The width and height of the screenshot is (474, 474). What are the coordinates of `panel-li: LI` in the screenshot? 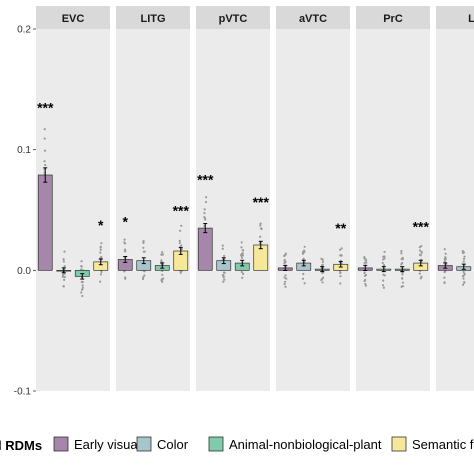 It's located at (455, 198).